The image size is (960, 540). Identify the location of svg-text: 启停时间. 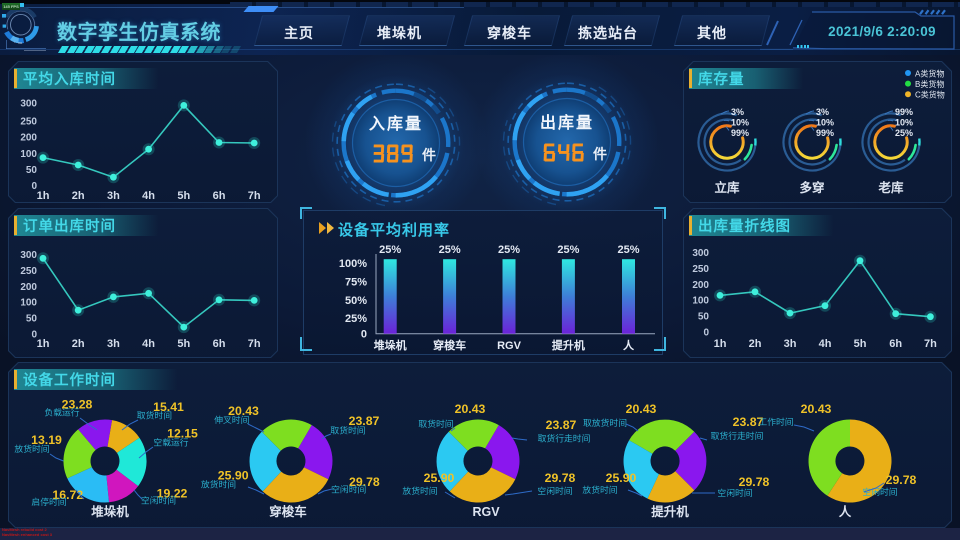
(48, 501).